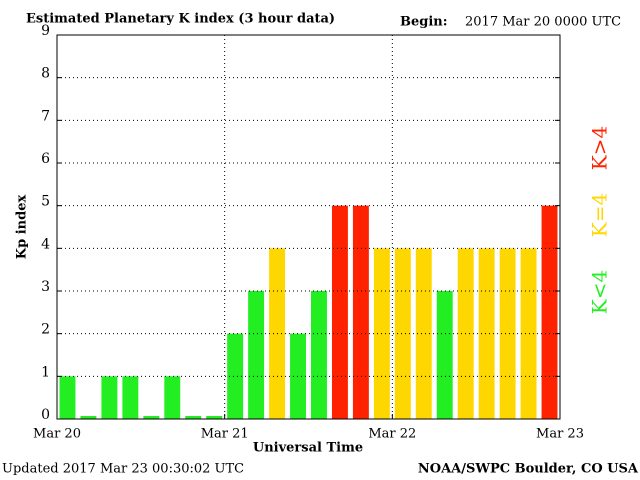 The image size is (640, 480). What do you see at coordinates (45, 287) in the screenshot?
I see `y-tick-label: 3` at bounding box center [45, 287].